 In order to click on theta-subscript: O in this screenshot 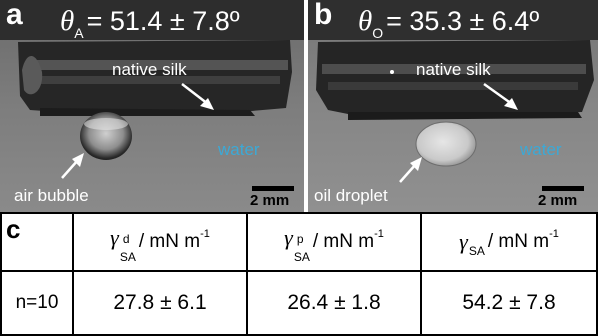, I will do `click(378, 33)`.